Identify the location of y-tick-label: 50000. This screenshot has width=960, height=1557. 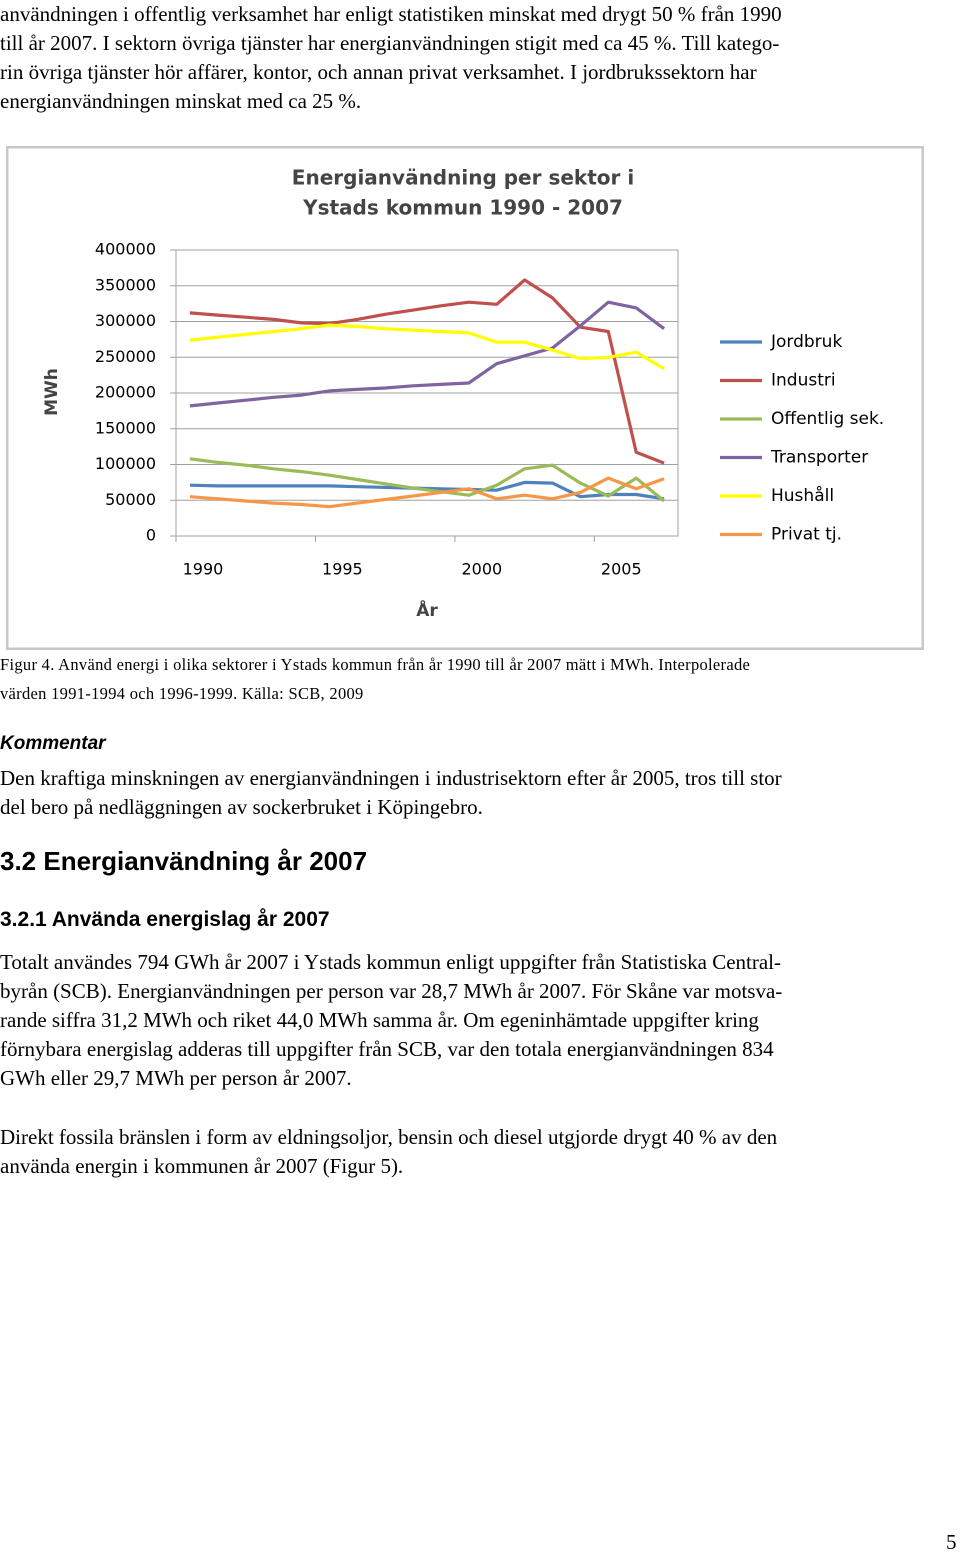
(130, 499).